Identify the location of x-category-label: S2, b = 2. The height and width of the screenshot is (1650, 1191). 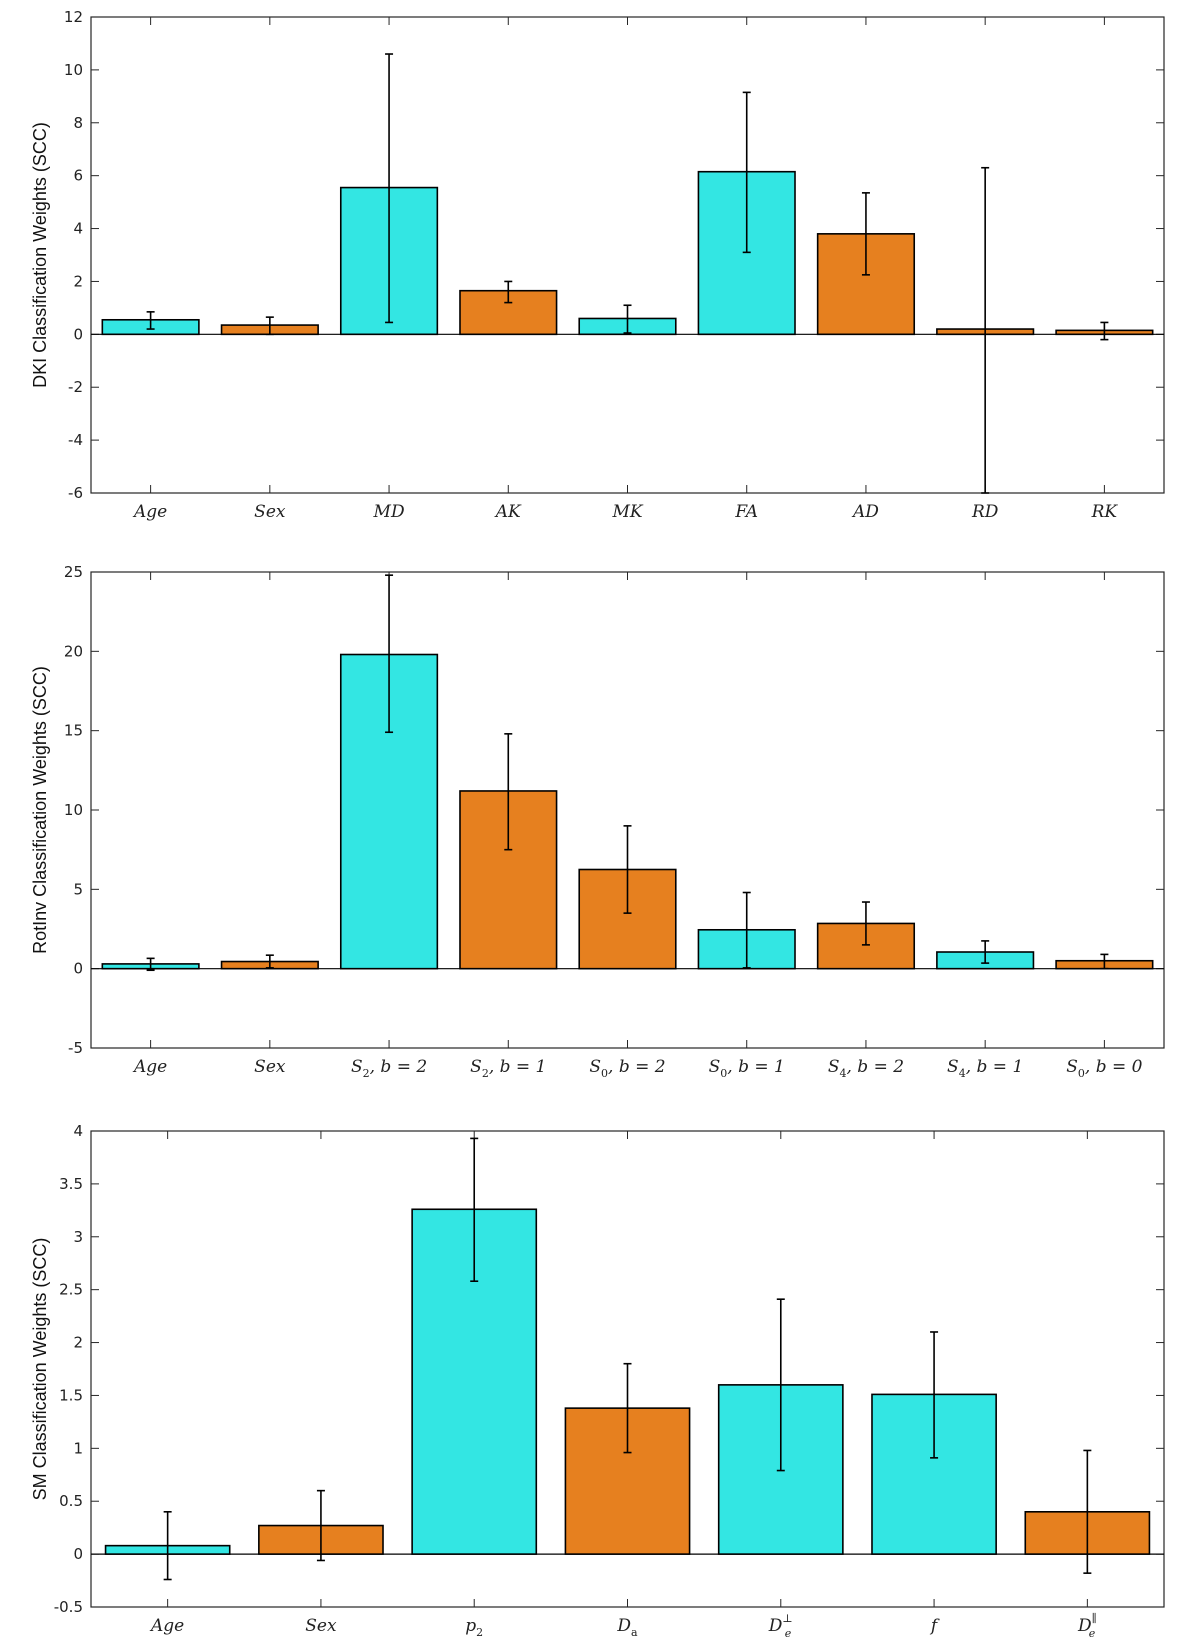
(389, 1068).